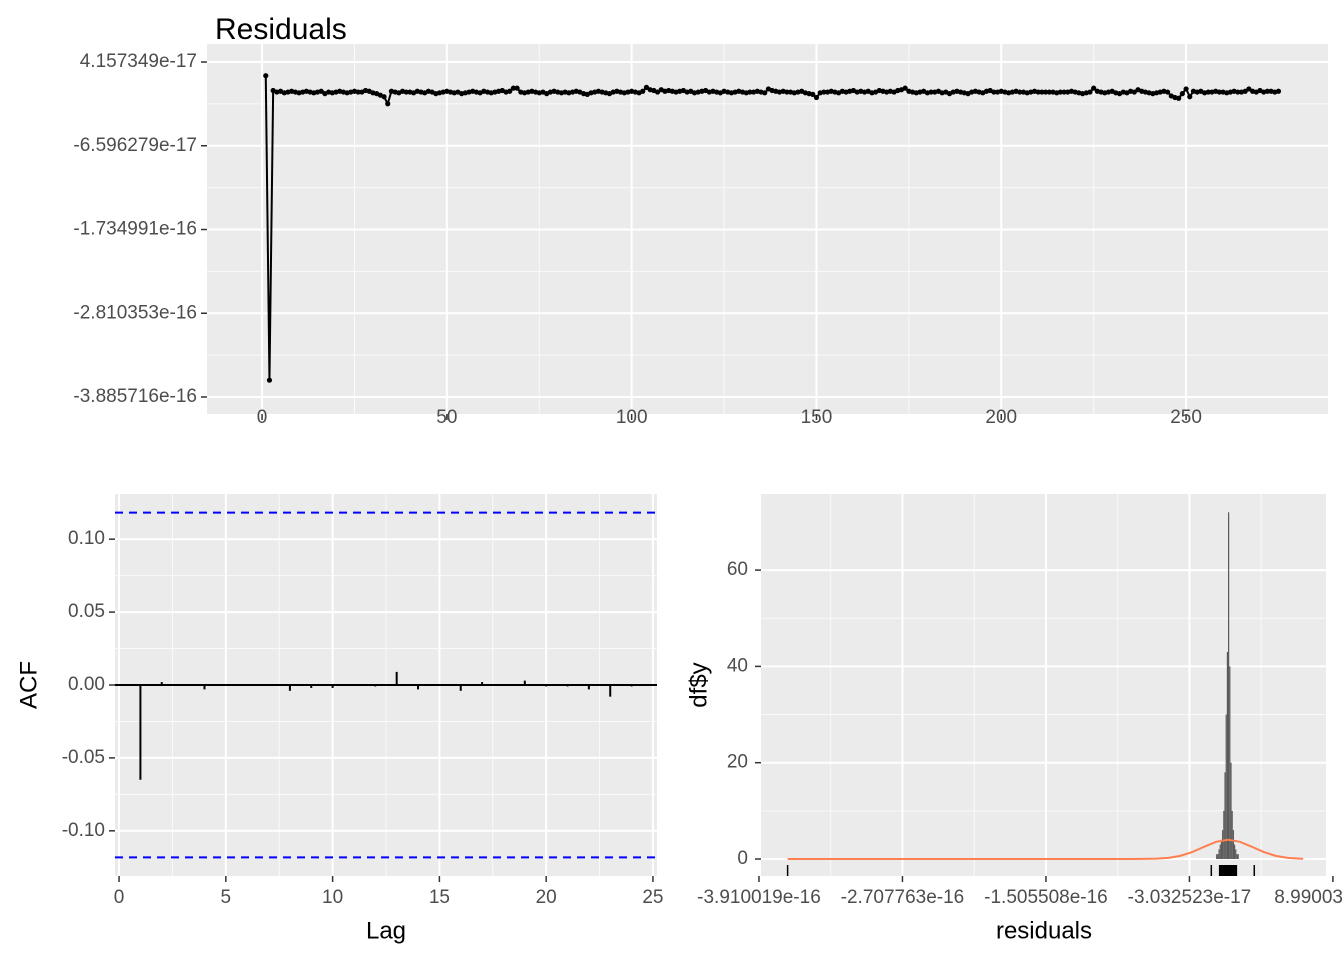  Describe the element at coordinates (446, 417) in the screenshot. I see `x-tick-label: 50` at that location.